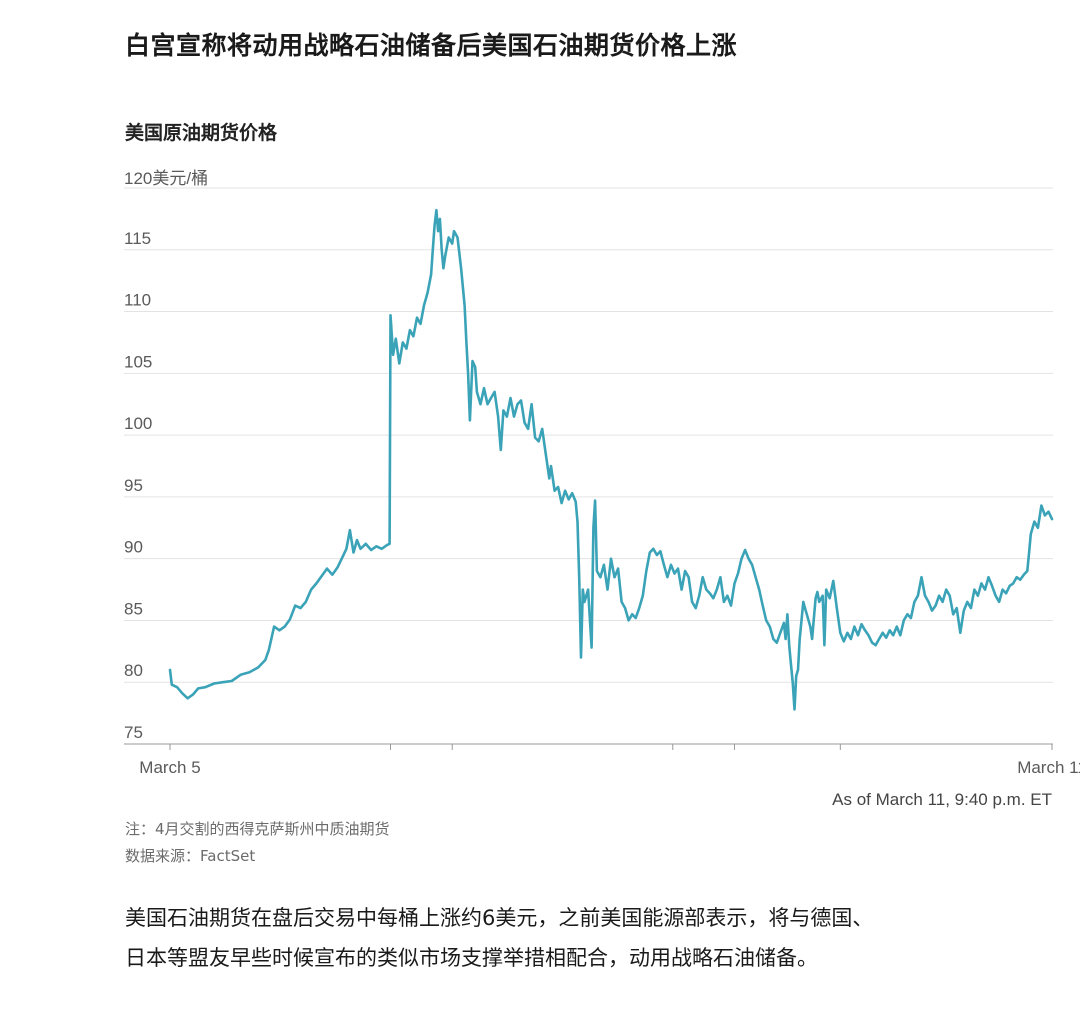 This screenshot has width=1080, height=1011. What do you see at coordinates (133, 732) in the screenshot?
I see `y-tick-label: 75` at bounding box center [133, 732].